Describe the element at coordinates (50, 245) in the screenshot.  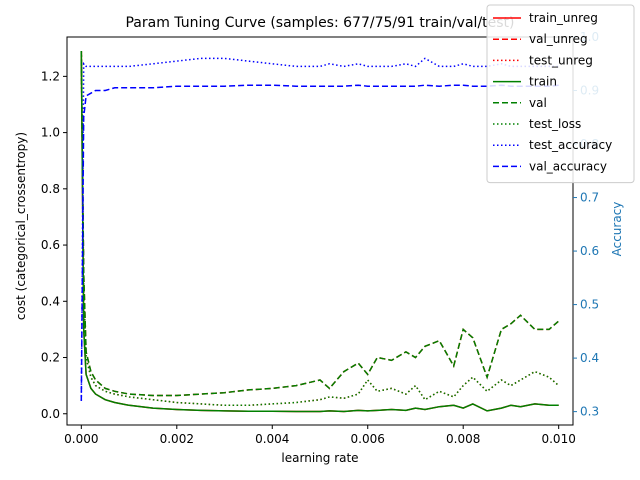
I see `y-tick-label-left: 0.6` at that location.